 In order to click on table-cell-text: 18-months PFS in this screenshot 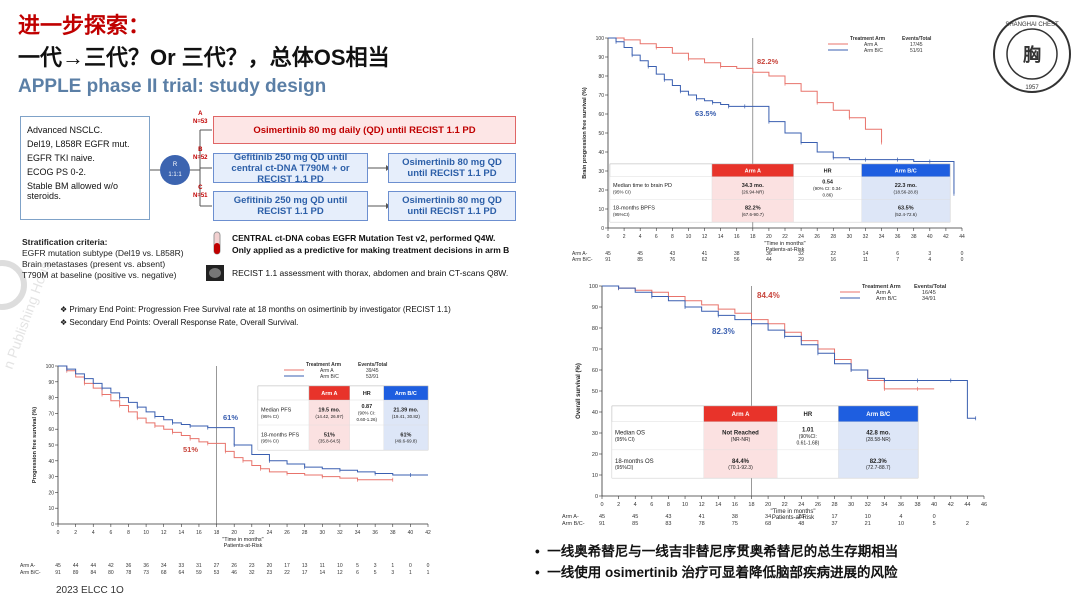, I will do `click(280, 435)`.